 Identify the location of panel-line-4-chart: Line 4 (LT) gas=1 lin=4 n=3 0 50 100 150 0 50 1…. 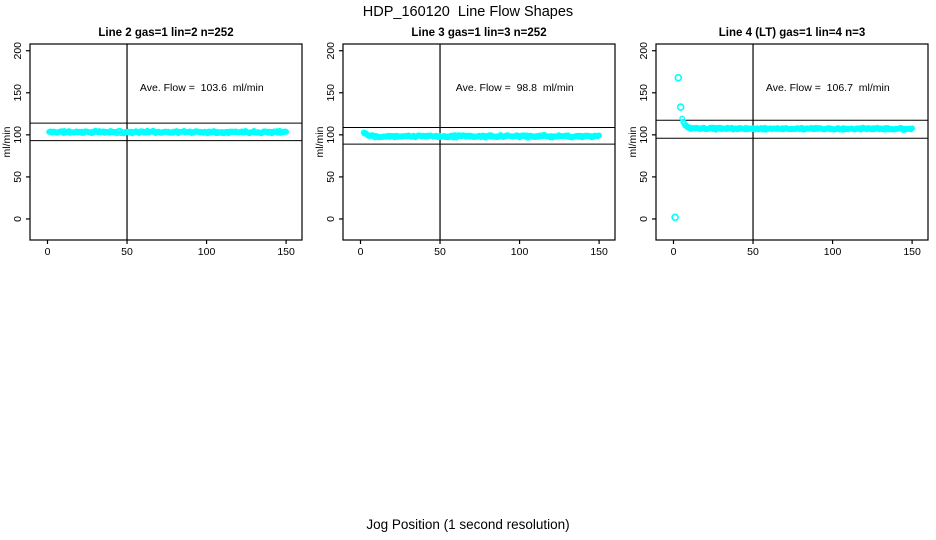
(781, 145).